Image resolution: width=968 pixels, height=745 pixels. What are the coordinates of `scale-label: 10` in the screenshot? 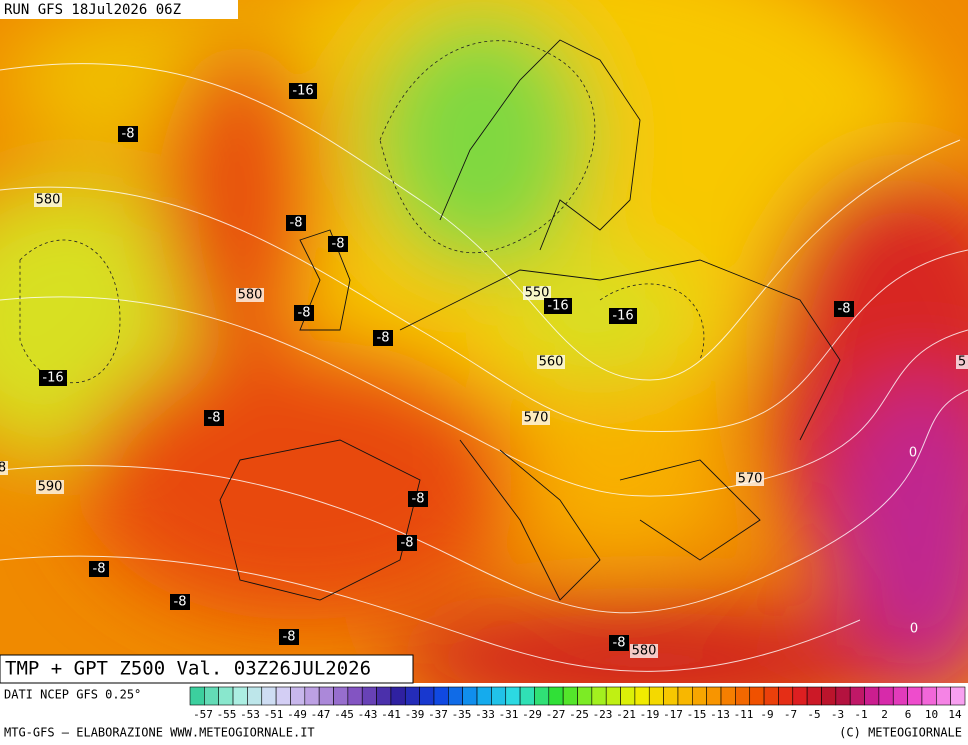 It's located at (931, 714).